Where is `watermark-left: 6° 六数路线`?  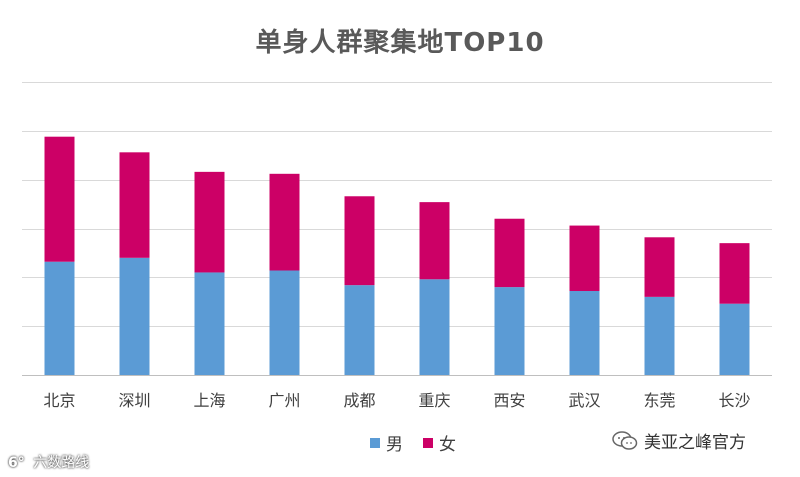
watermark-left: 6° 六数路线 is located at coordinates (48, 462).